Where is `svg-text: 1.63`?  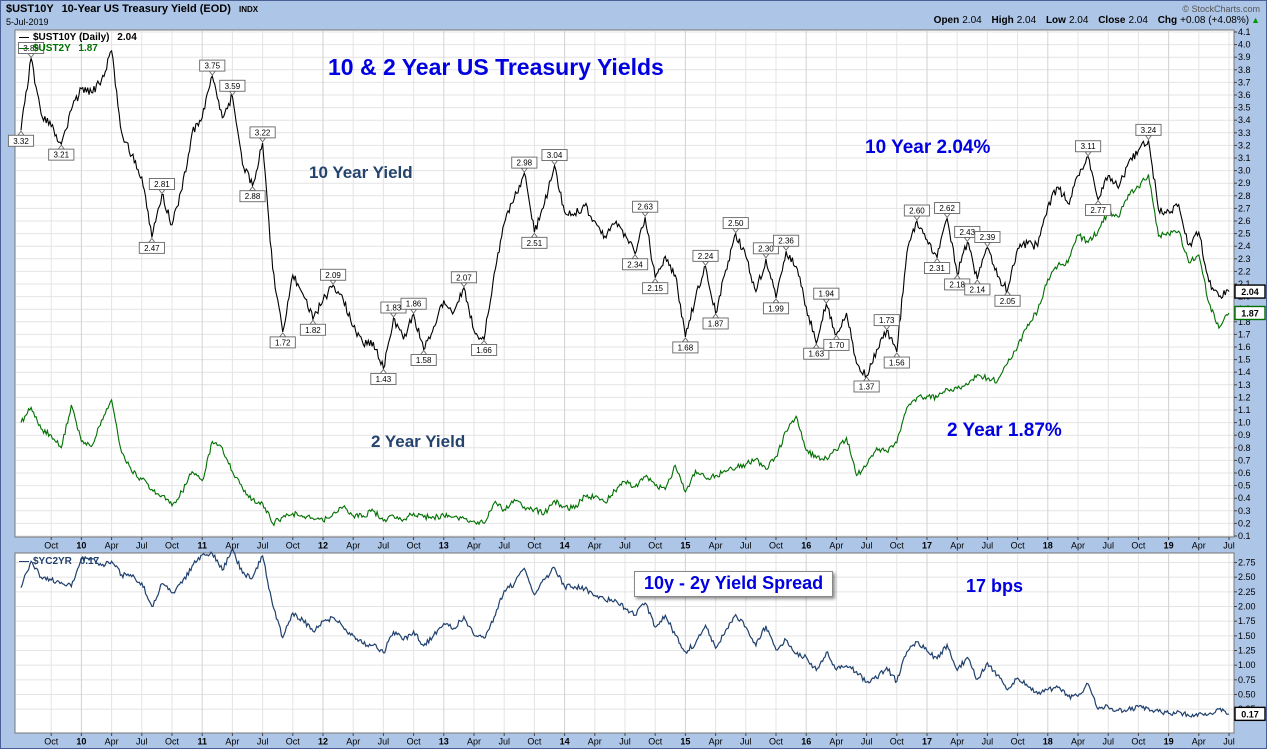 svg-text: 1.63 is located at coordinates (816, 354).